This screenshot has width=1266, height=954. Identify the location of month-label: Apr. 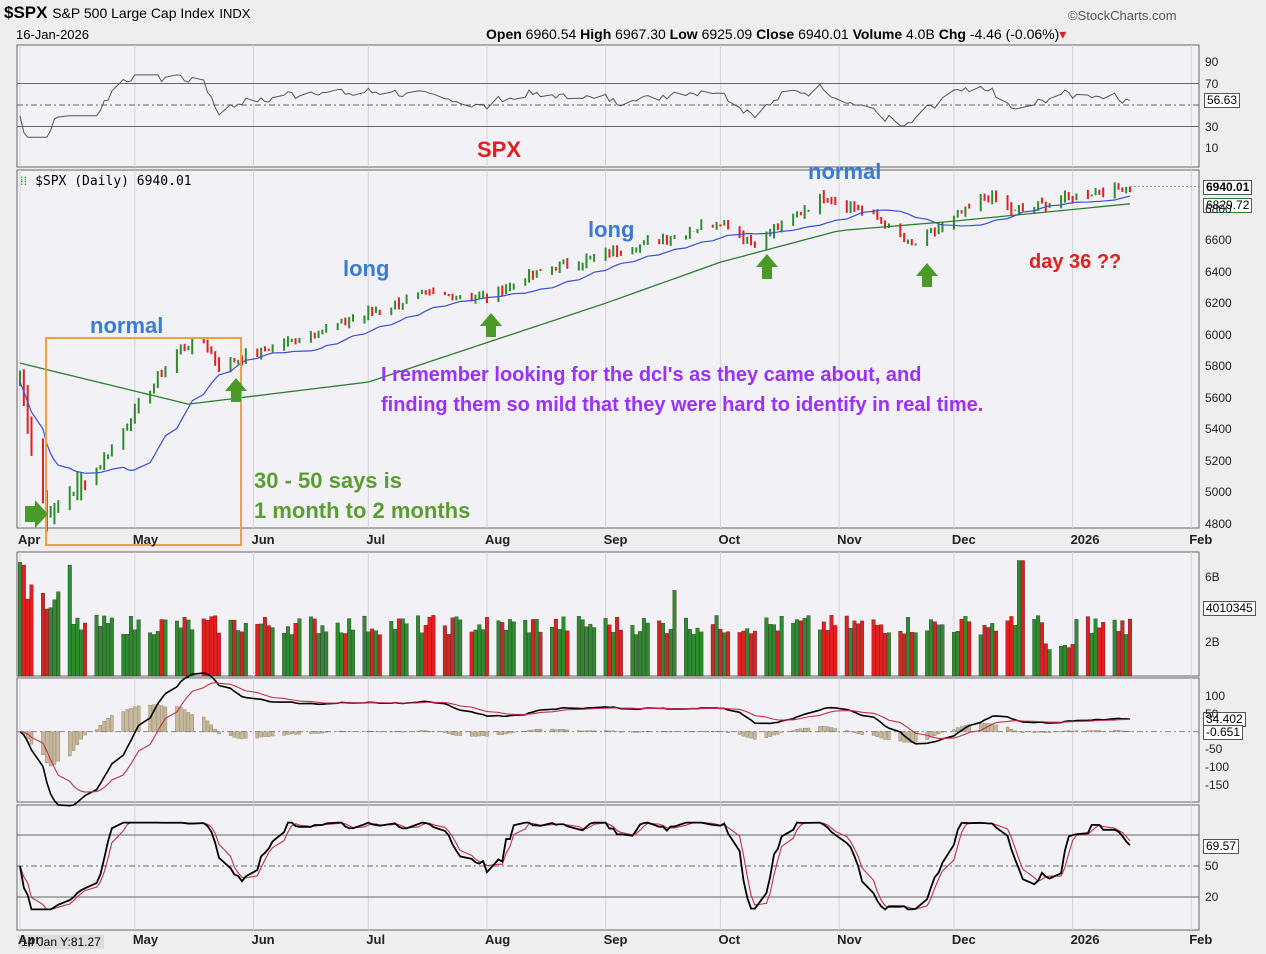
(29, 939).